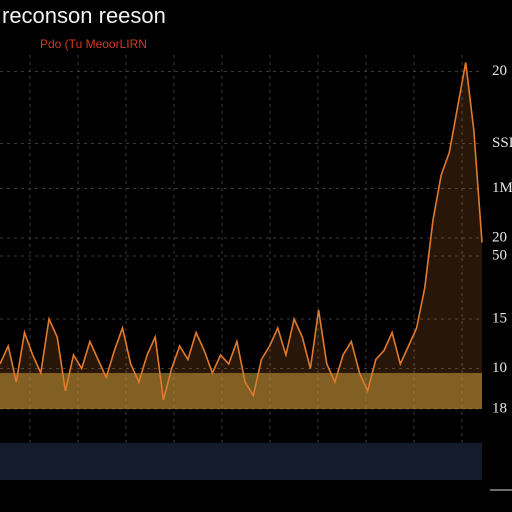 This screenshot has height=512, width=512. What do you see at coordinates (499, 255) in the screenshot?
I see `y-tick-label: 50` at bounding box center [499, 255].